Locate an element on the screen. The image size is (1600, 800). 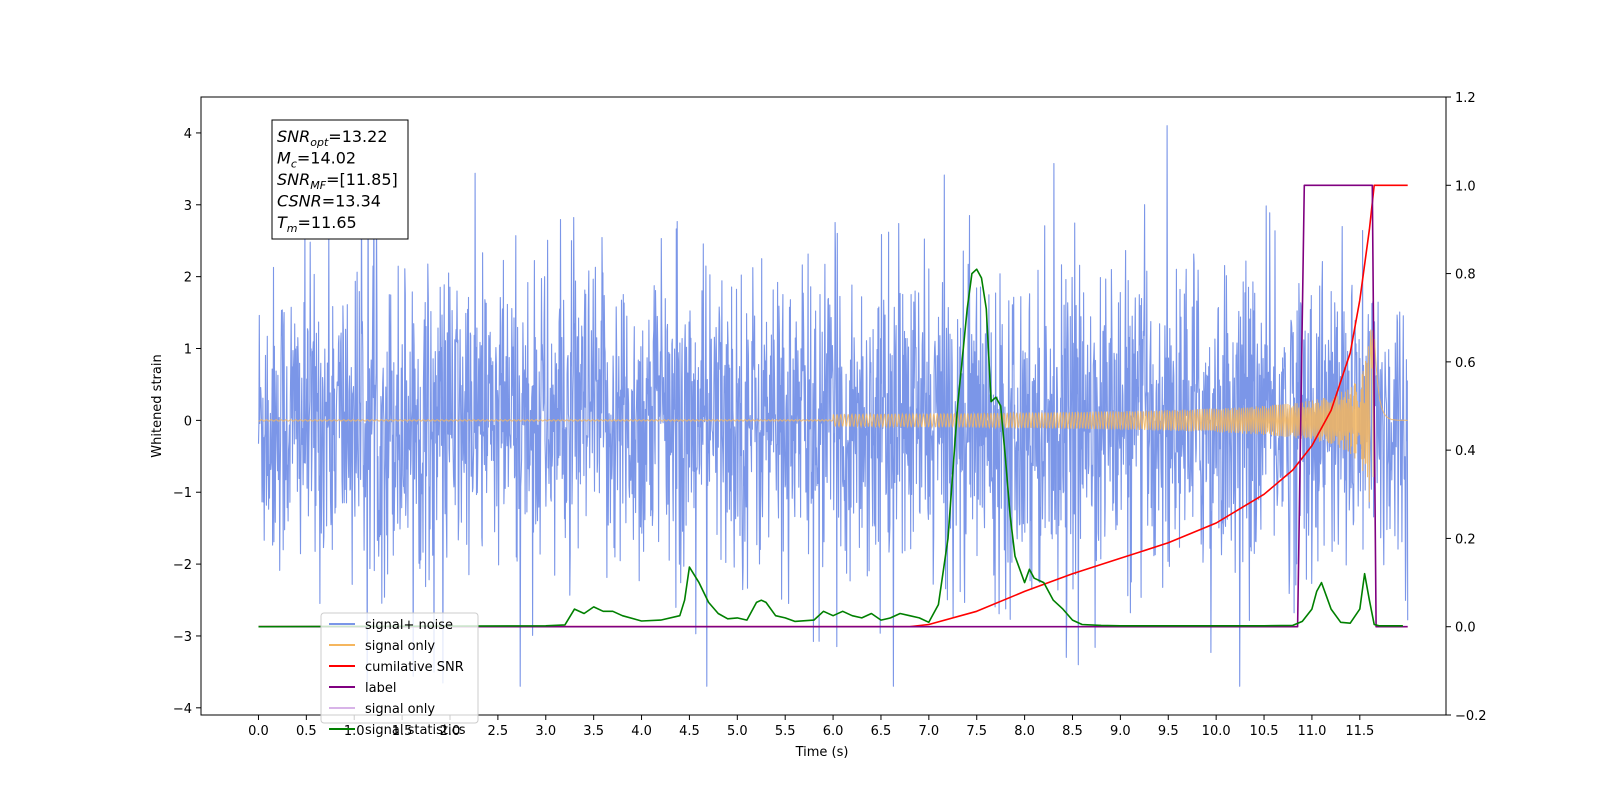
x-tick-label: 4.0 is located at coordinates (641, 731).